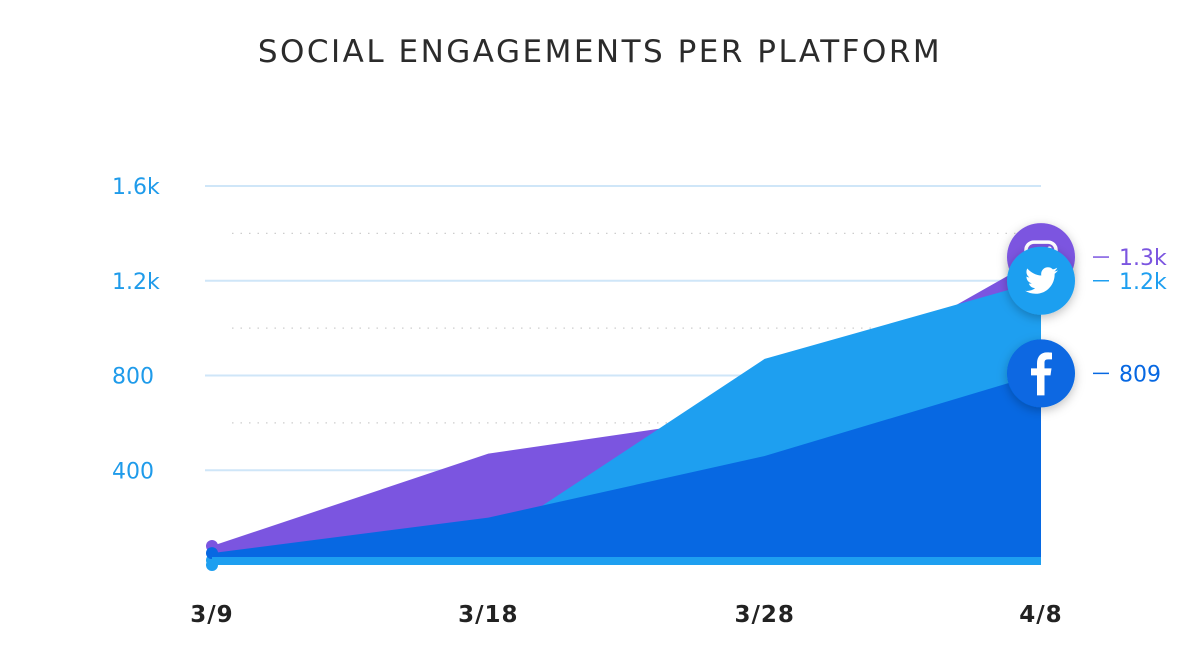  I want to click on series-end-label: 1.2k, so click(1143, 282).